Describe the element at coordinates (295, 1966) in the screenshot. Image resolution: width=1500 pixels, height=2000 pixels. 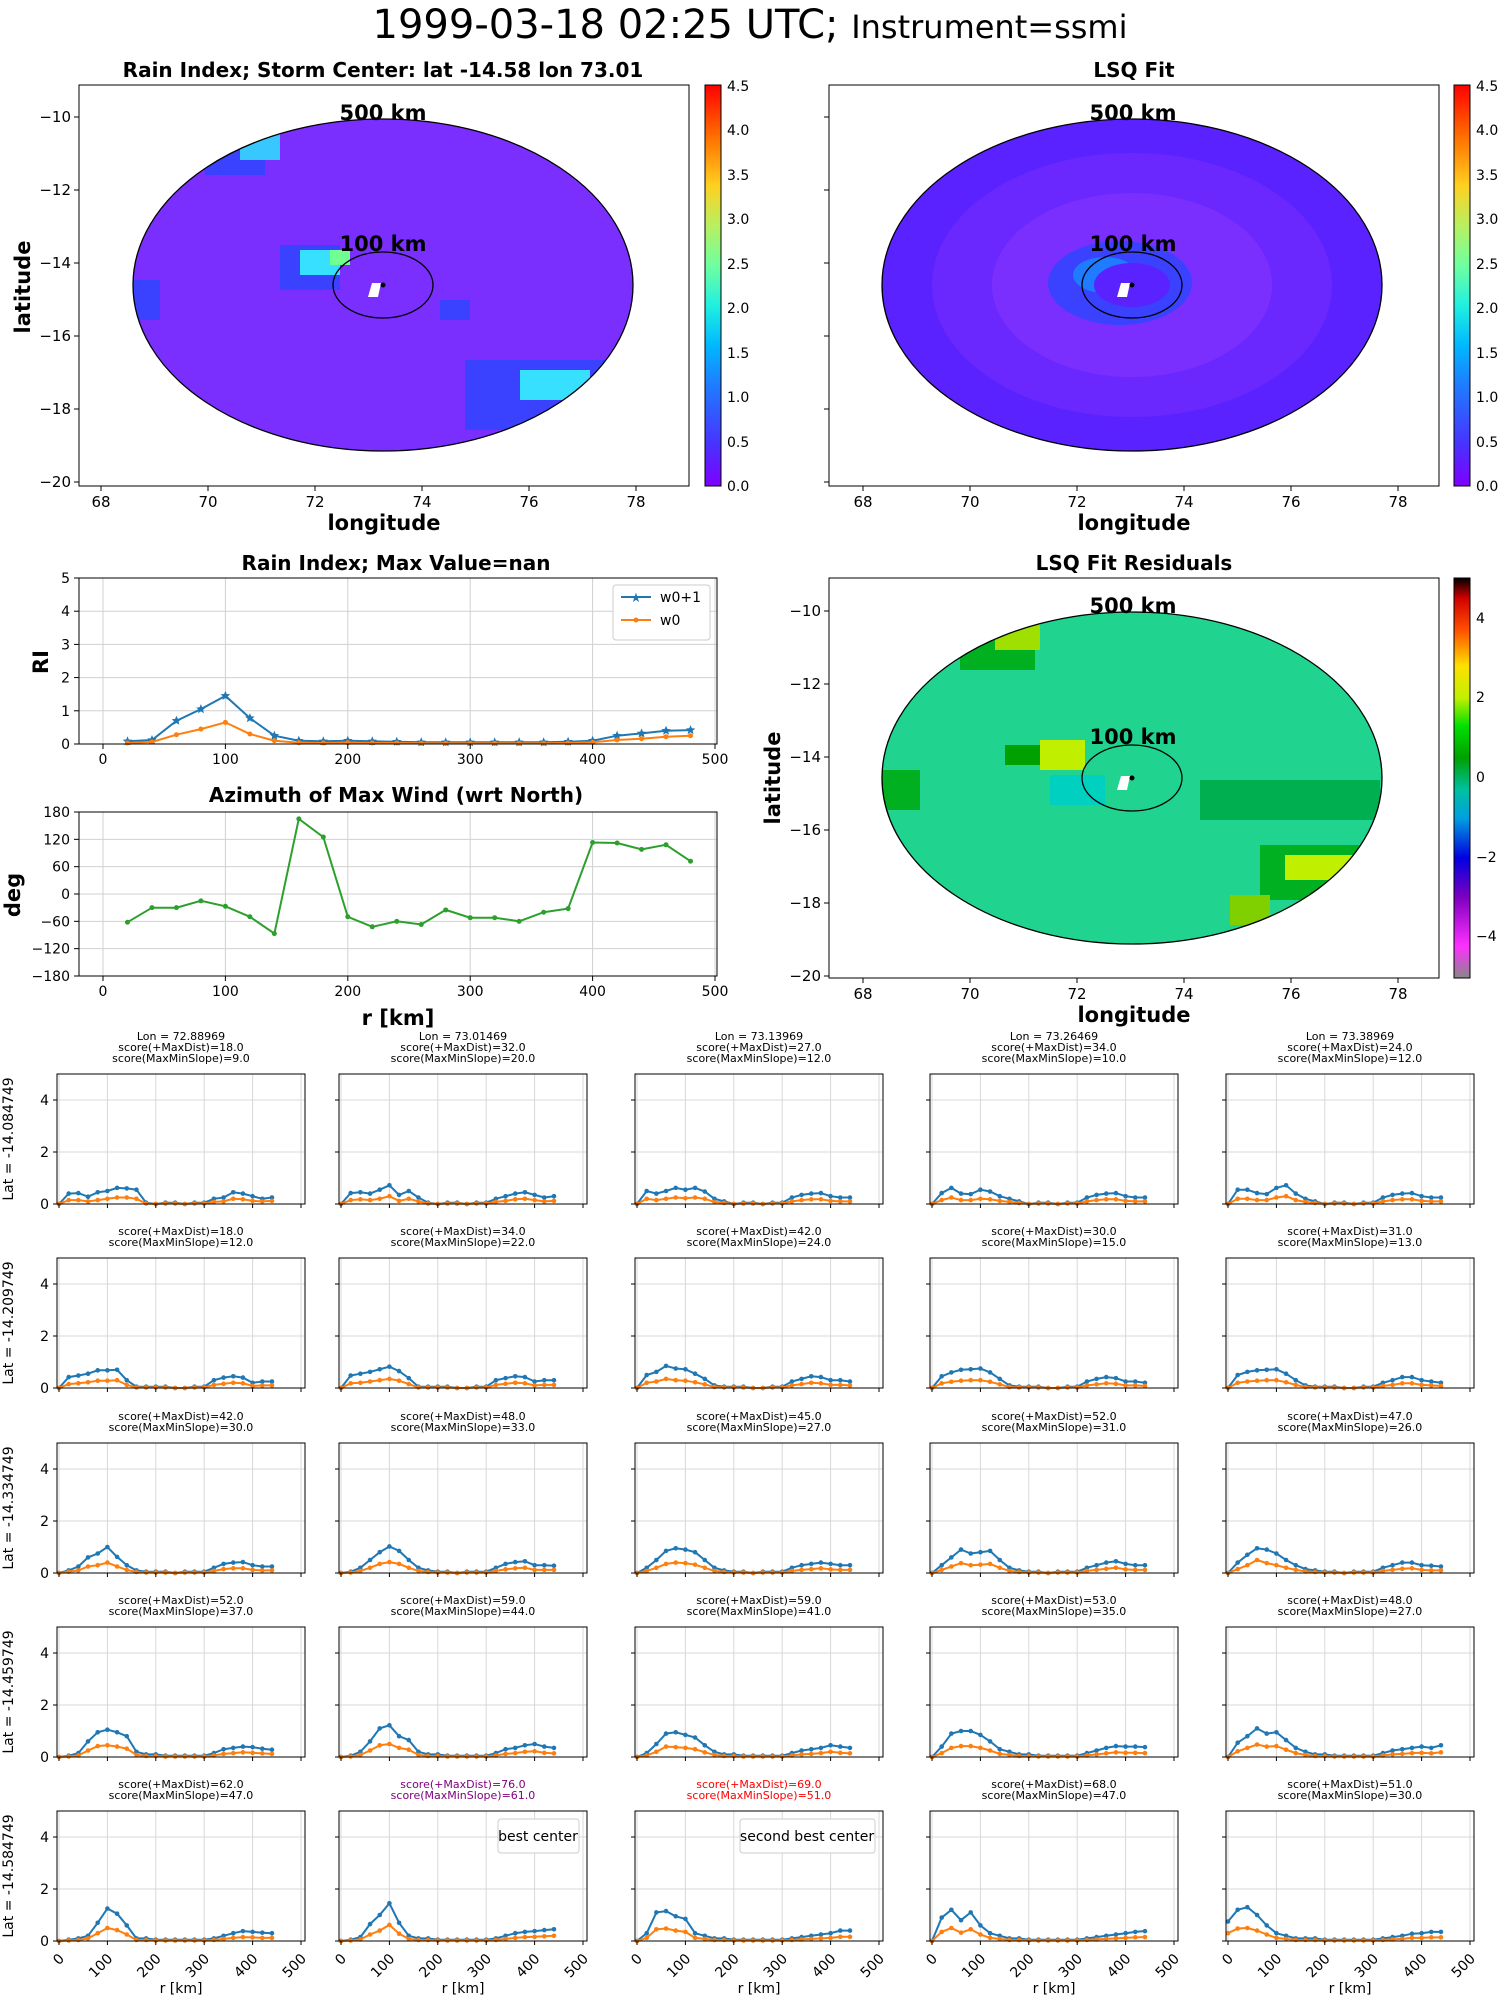
I see `xtick-label: 500` at that location.